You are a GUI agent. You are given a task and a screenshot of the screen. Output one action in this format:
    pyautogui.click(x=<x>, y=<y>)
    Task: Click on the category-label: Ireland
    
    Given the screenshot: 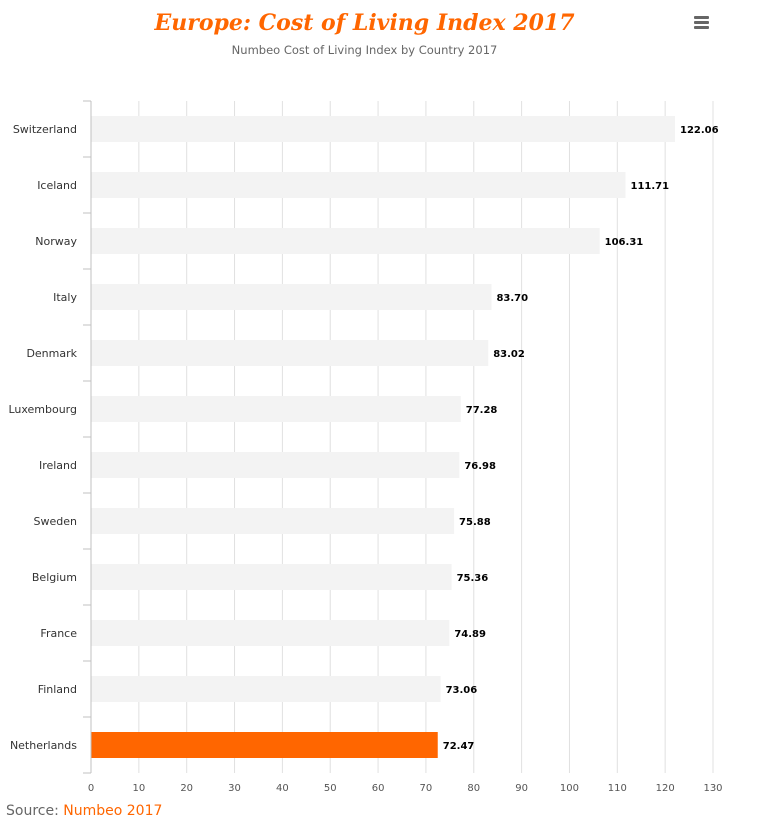 What is the action you would take?
    pyautogui.click(x=58, y=465)
    